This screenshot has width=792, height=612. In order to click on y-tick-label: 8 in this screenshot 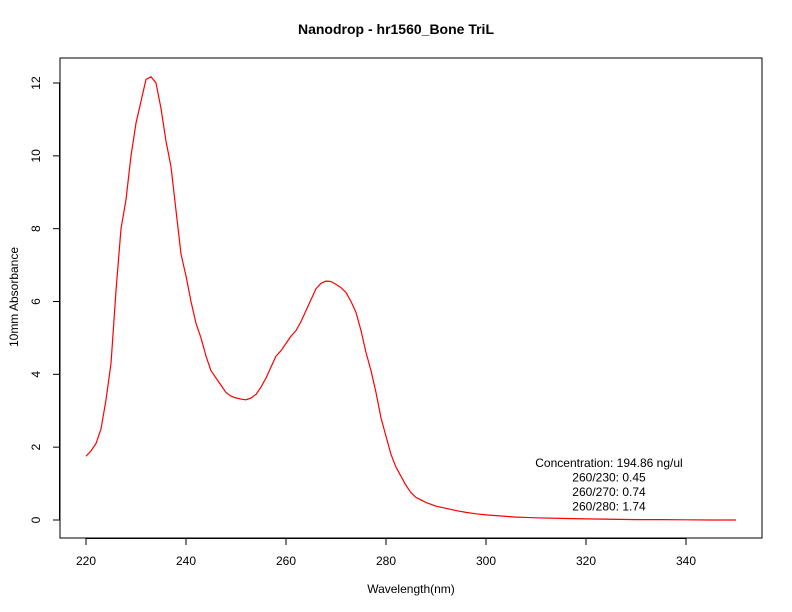, I will do `click(36, 228)`.